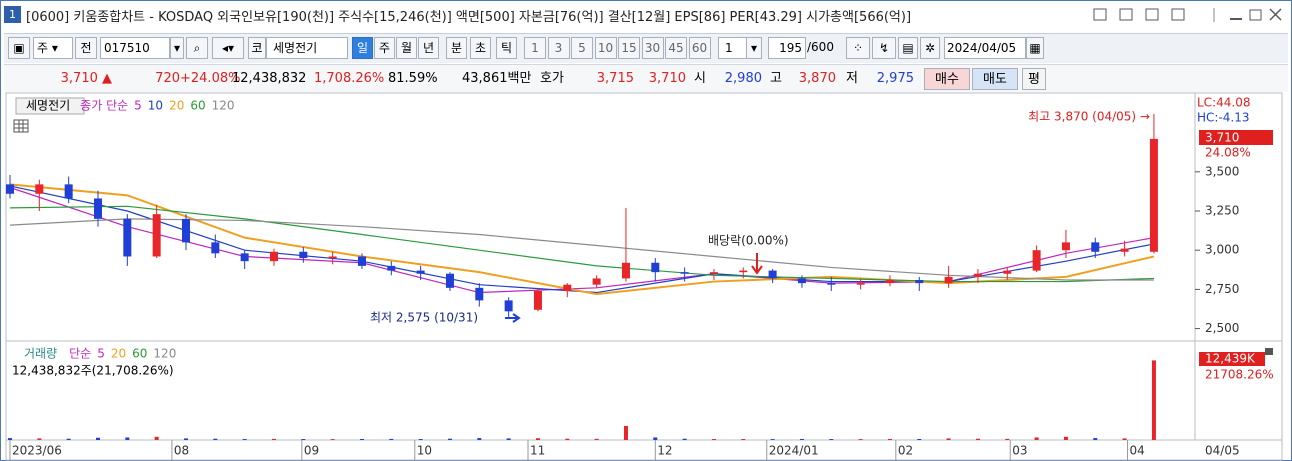  What do you see at coordinates (676, 48) in the screenshot?
I see `step-button: 45` at bounding box center [676, 48].